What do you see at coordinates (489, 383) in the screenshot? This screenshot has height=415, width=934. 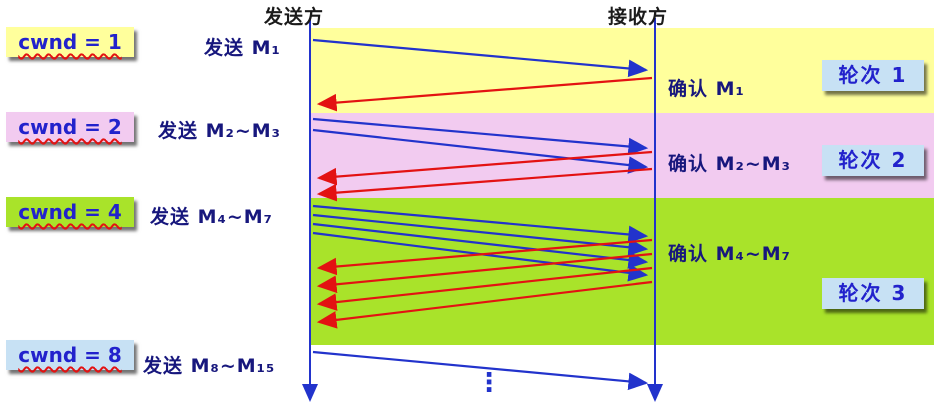 I see `continuation-ellipsis: ⋮` at bounding box center [489, 383].